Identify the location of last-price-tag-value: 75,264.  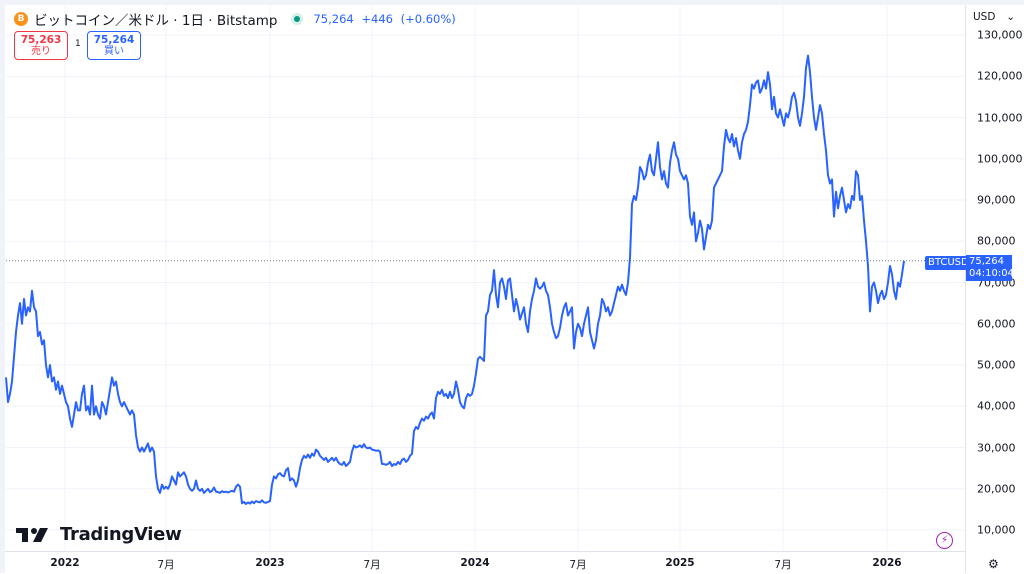
(986, 261).